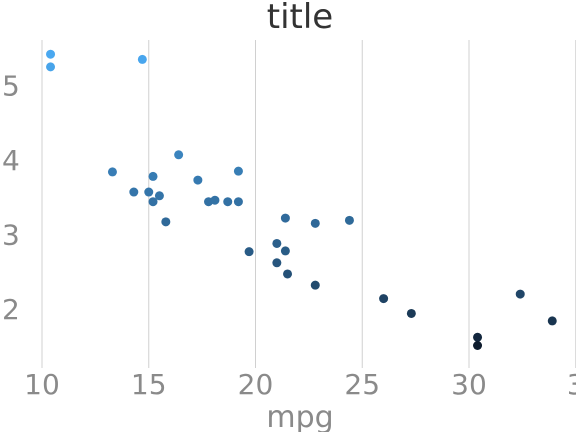  Describe the element at coordinates (11, 235) in the screenshot. I see `y-tick-label: 3` at that location.